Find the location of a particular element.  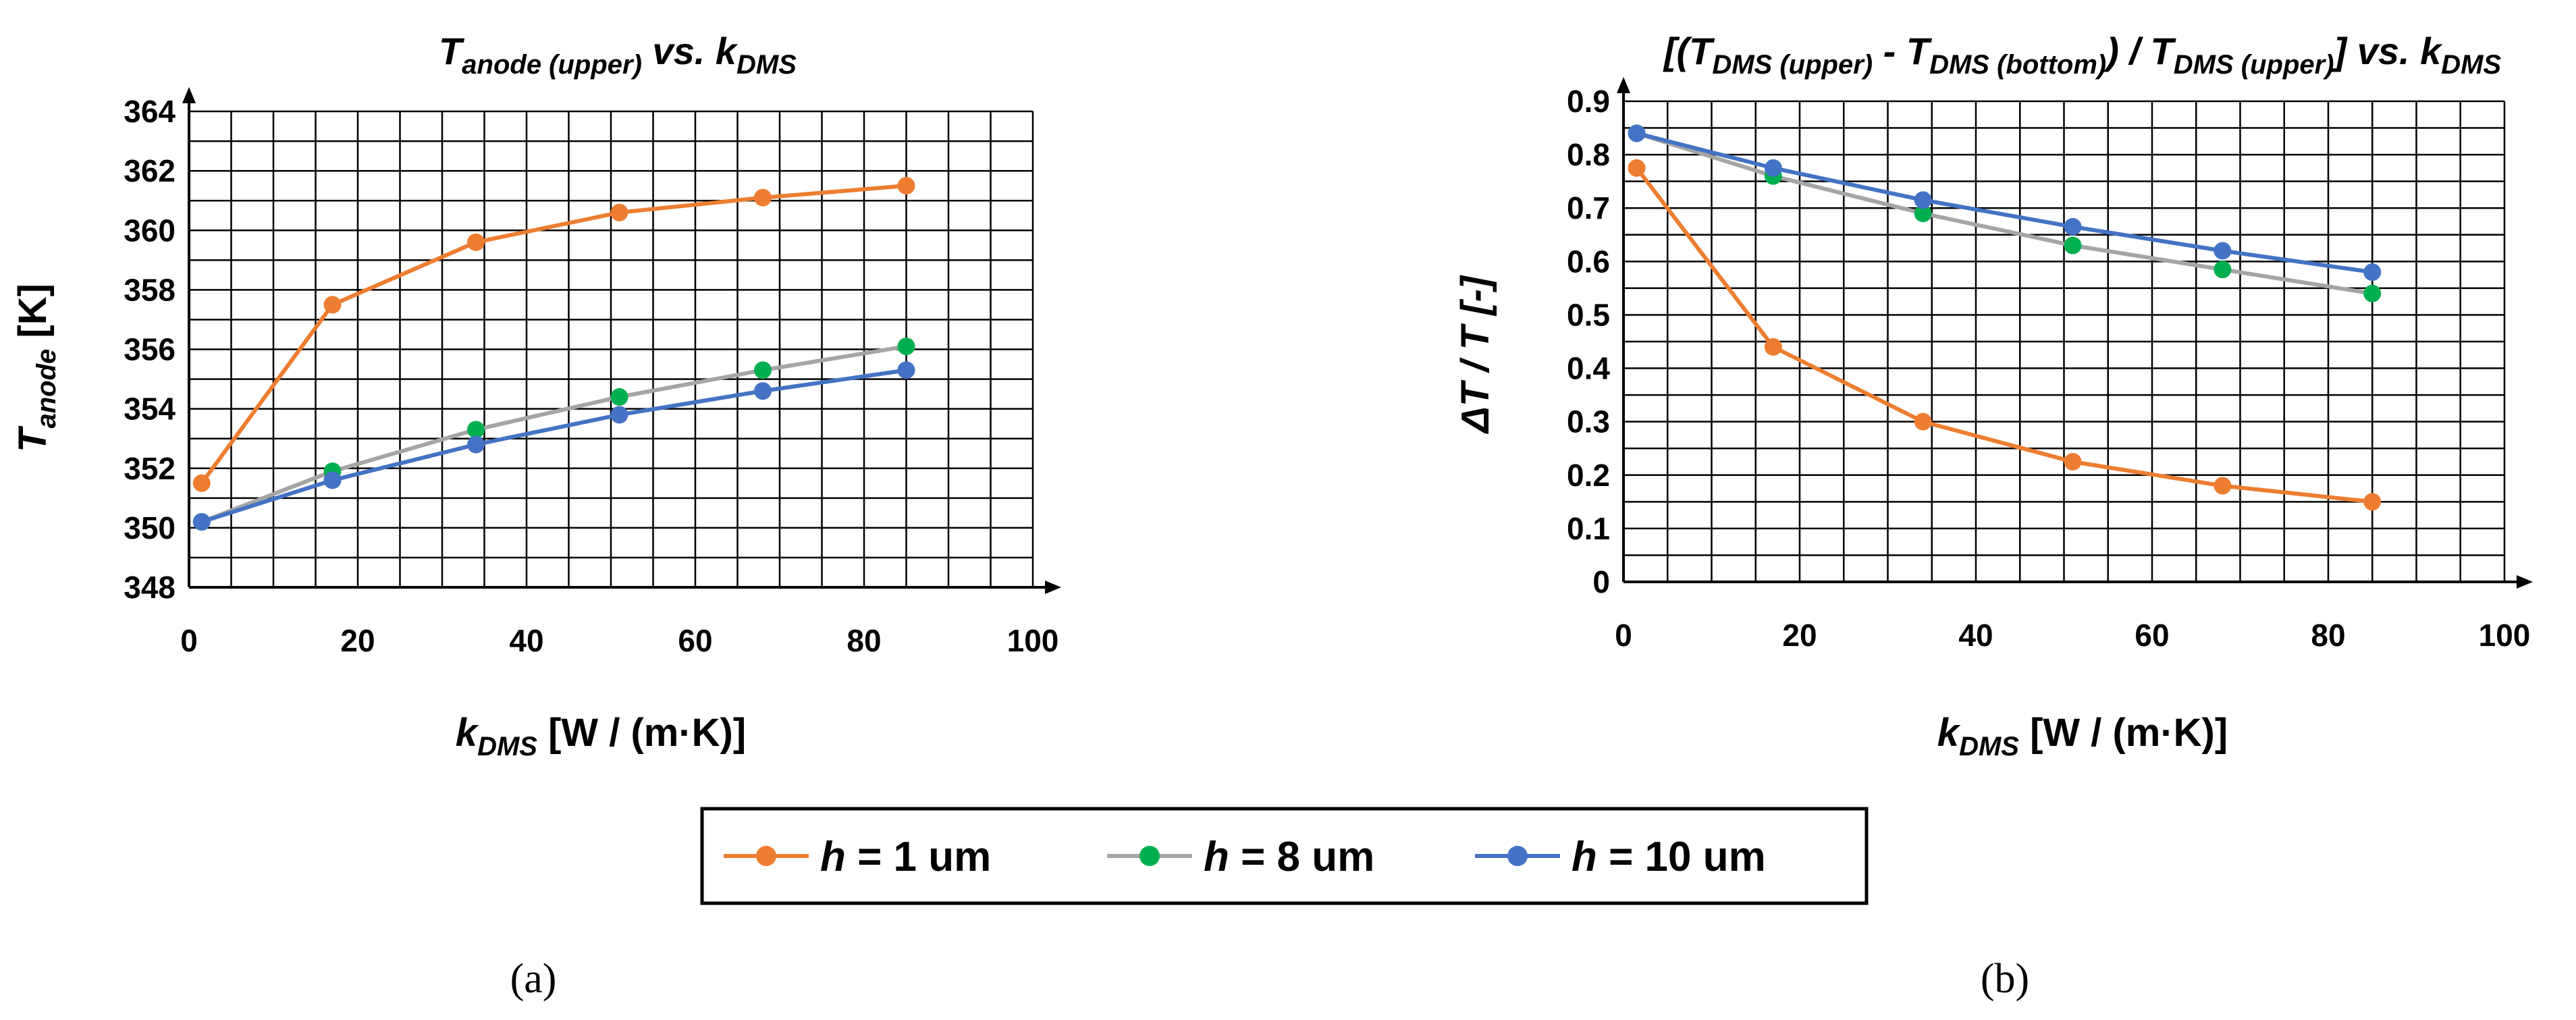

chart-b-ytick-label: 0.3 is located at coordinates (1589, 421).